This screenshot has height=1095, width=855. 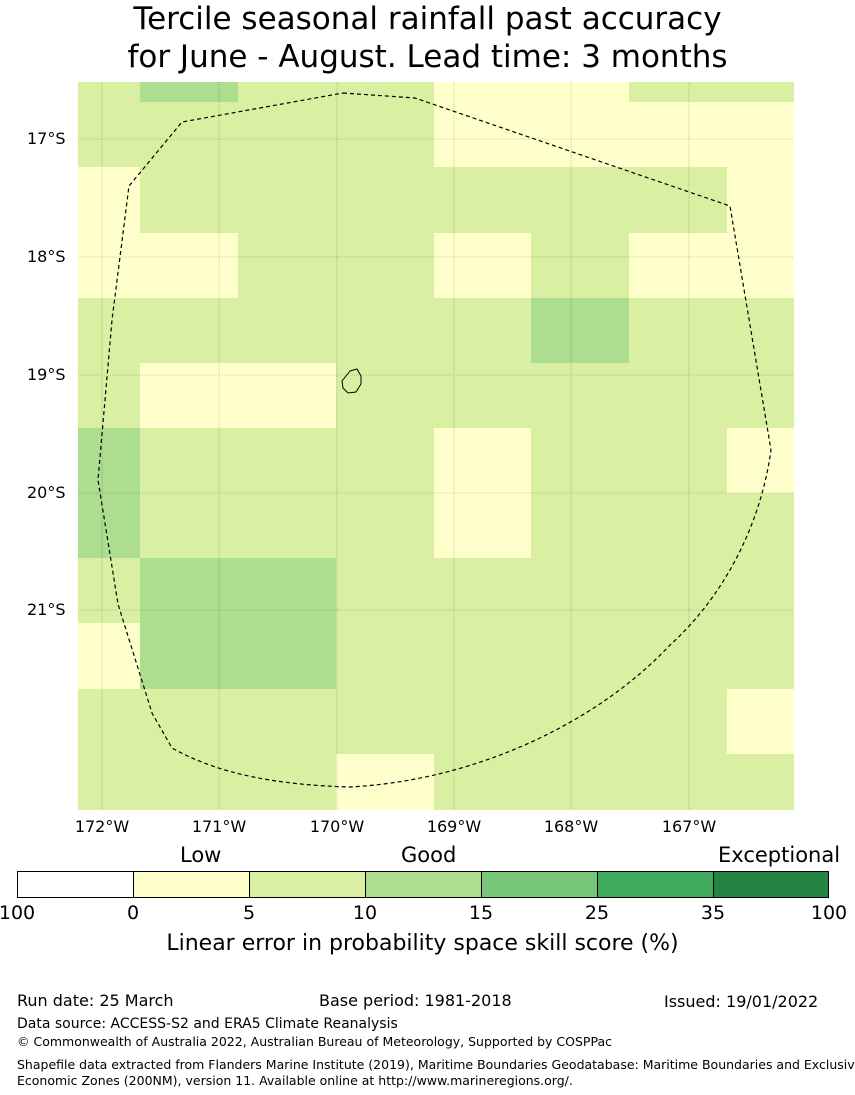 What do you see at coordinates (713, 913) in the screenshot?
I see `colorbar-tick: 35` at bounding box center [713, 913].